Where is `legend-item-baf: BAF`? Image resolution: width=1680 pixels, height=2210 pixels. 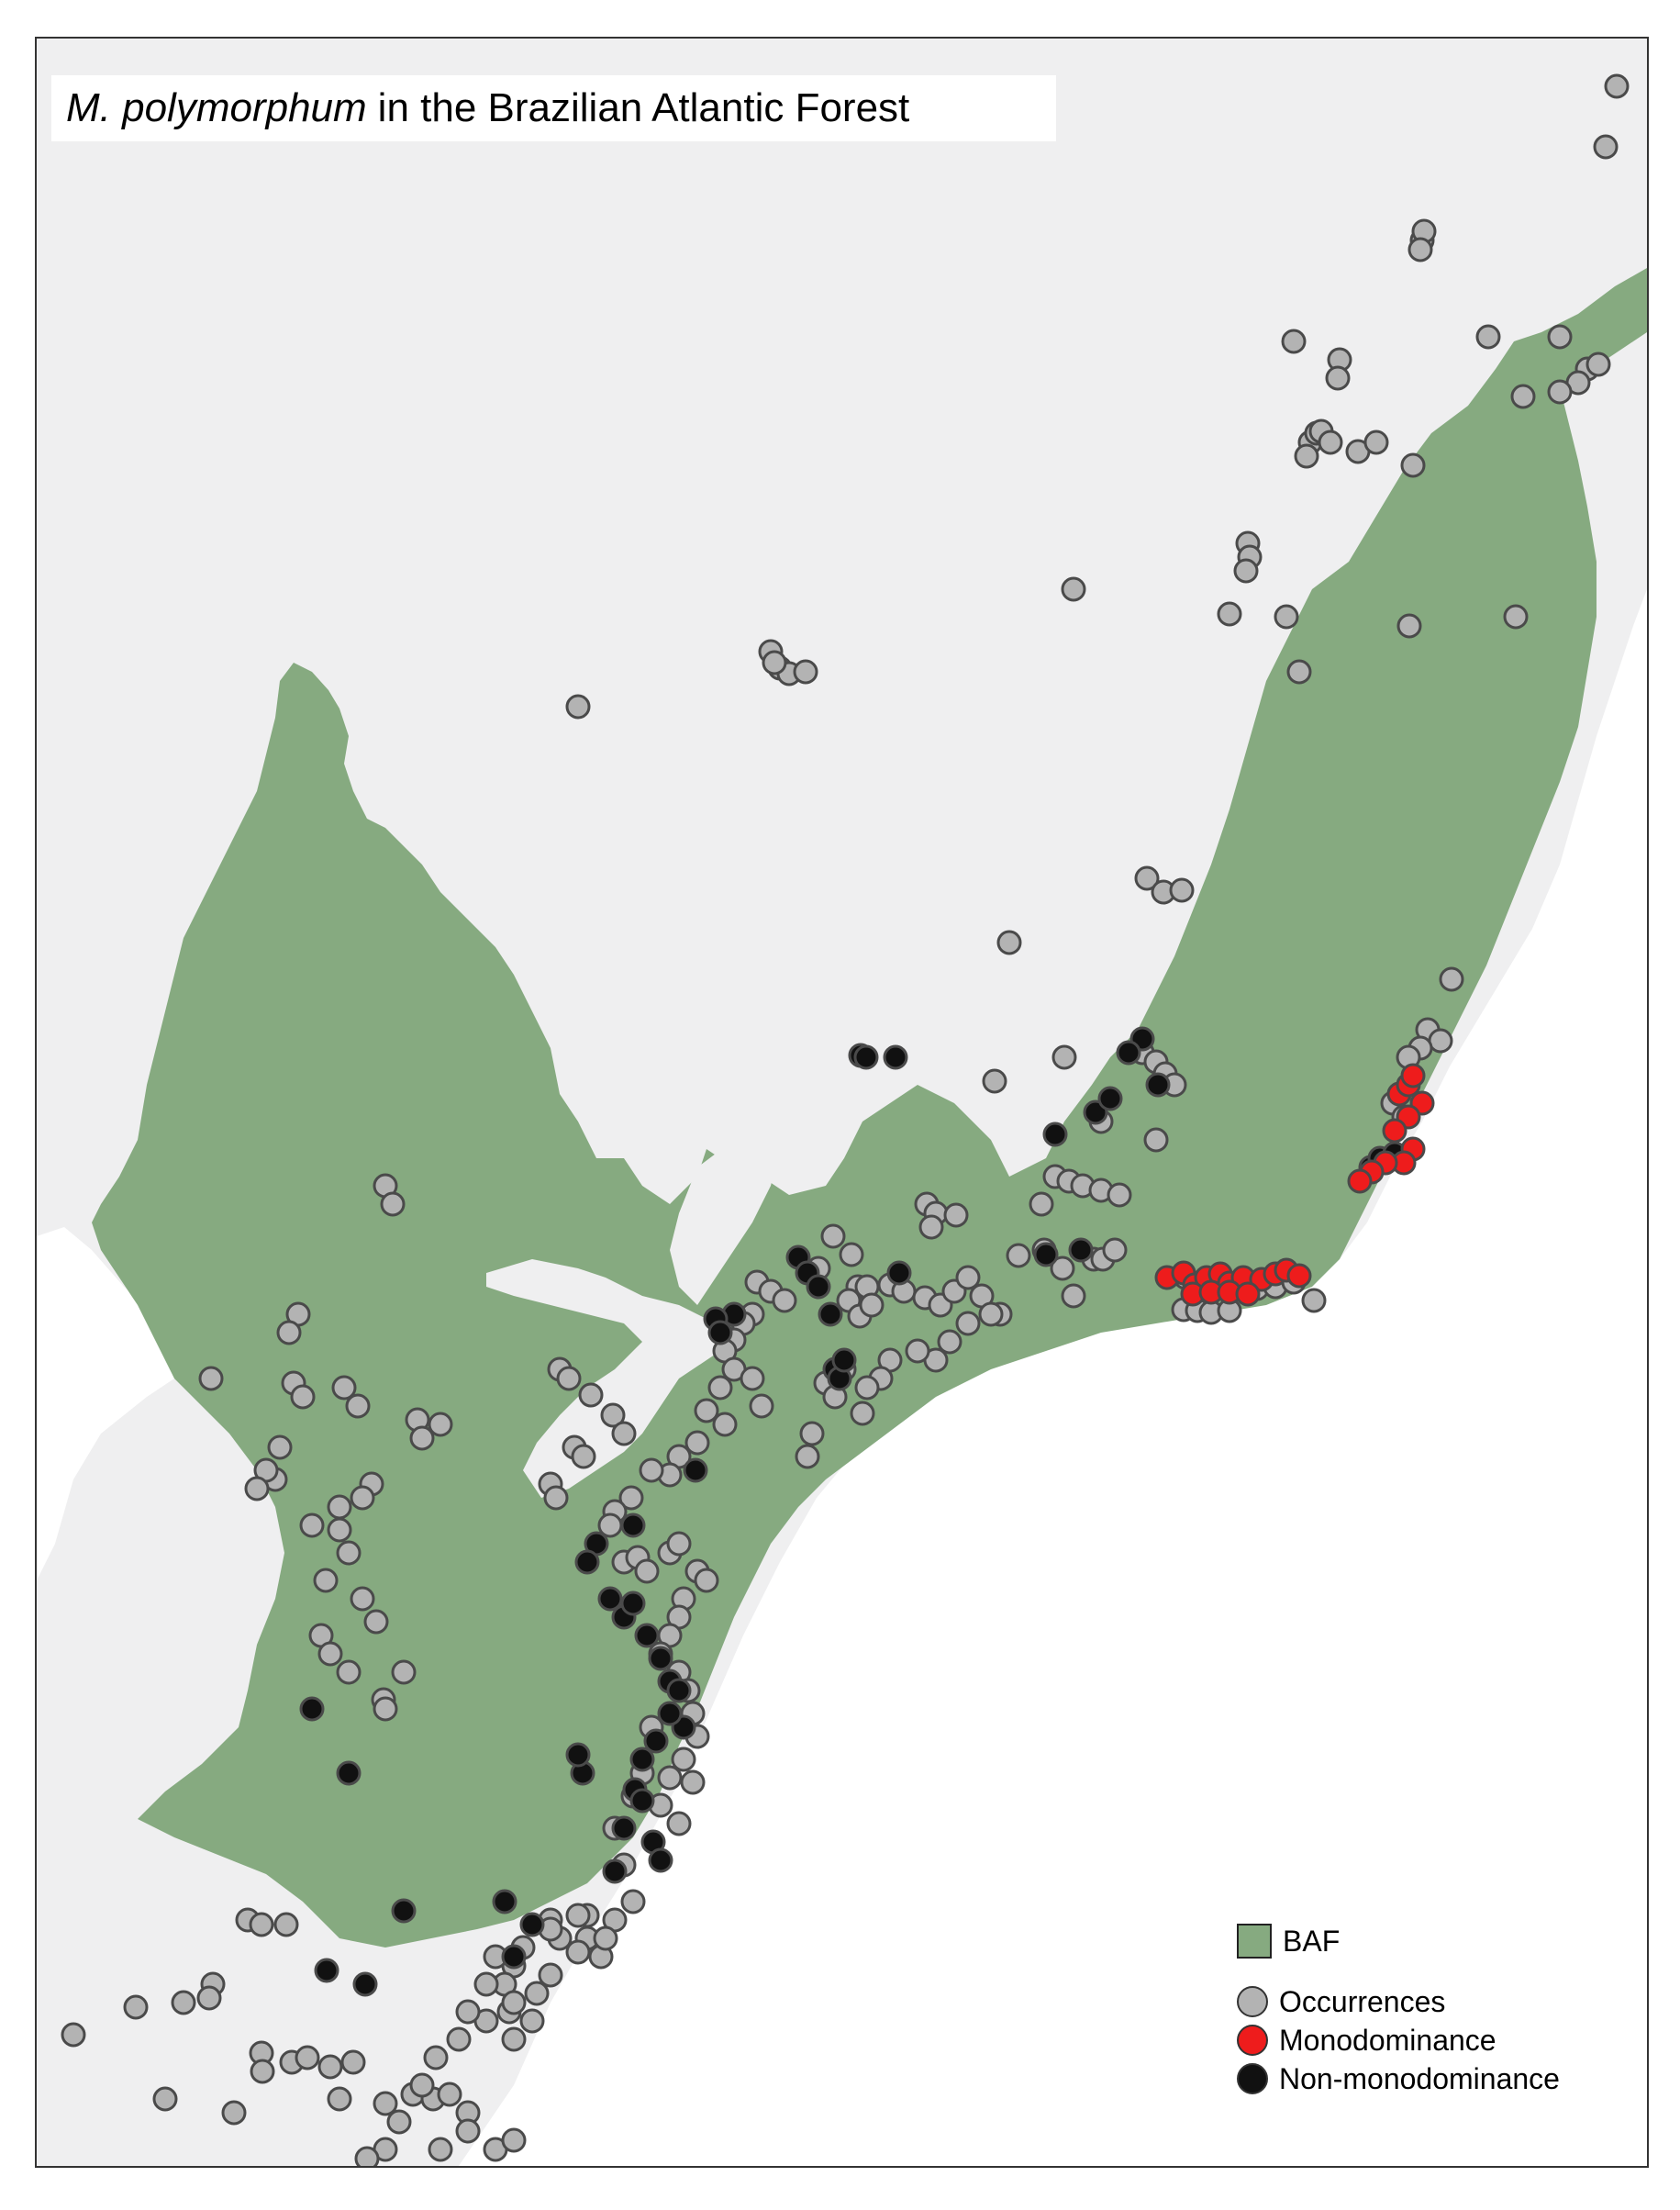
legend-item-baf: BAF is located at coordinates (1429, 1941).